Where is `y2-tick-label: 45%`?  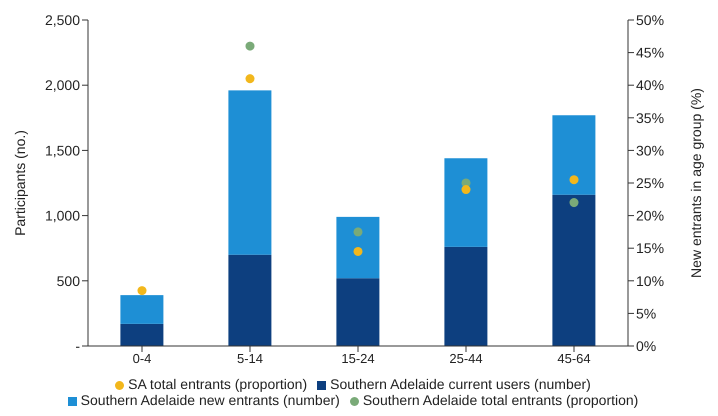 y2-tick-label: 45% is located at coordinates (650, 52).